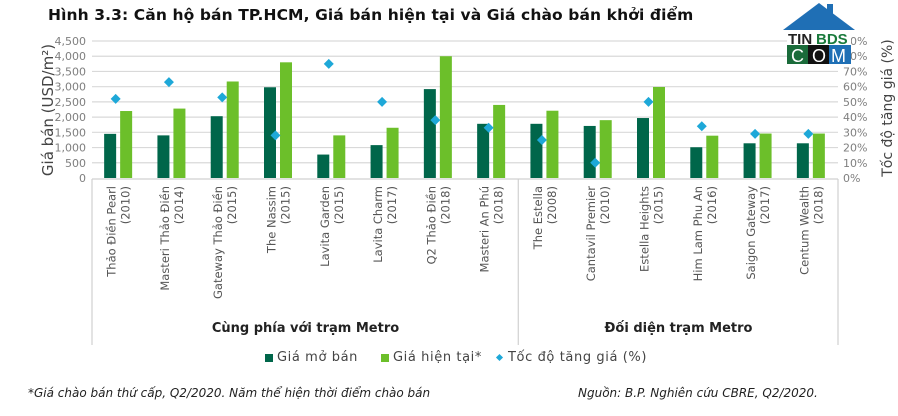  What do you see at coordinates (819, 56) in the screenshot?
I see `logo-text-o: O` at bounding box center [819, 56].